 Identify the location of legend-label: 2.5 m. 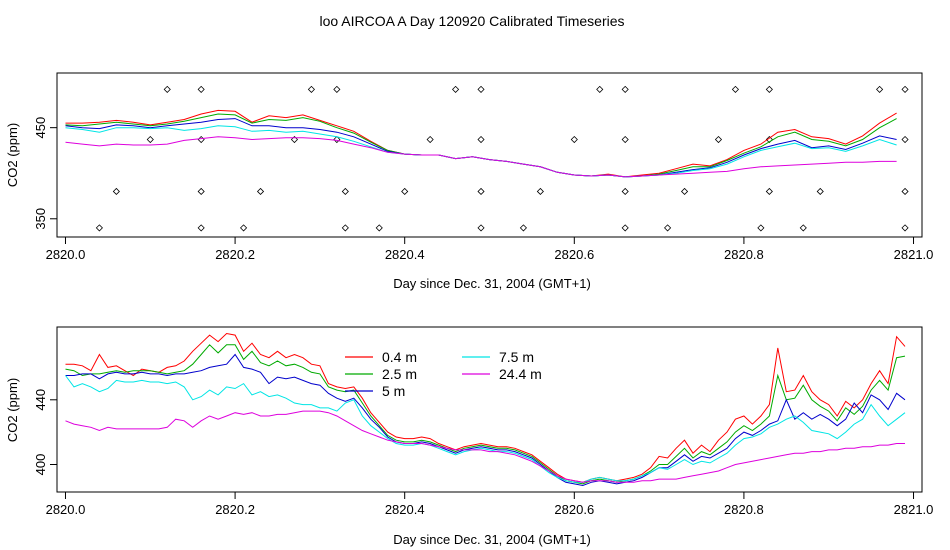
(399, 374).